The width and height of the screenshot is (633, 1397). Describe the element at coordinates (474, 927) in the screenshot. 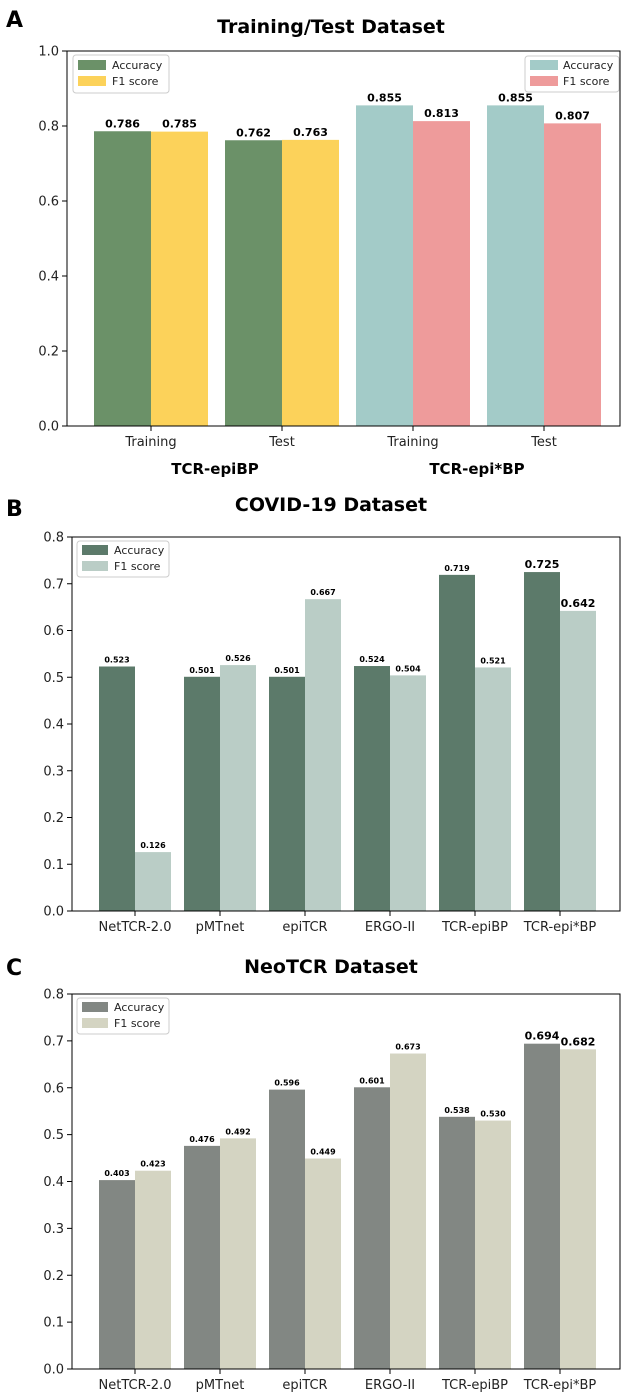

I see `x-tick-label-tcr-epibp: TCR-epiBP` at that location.